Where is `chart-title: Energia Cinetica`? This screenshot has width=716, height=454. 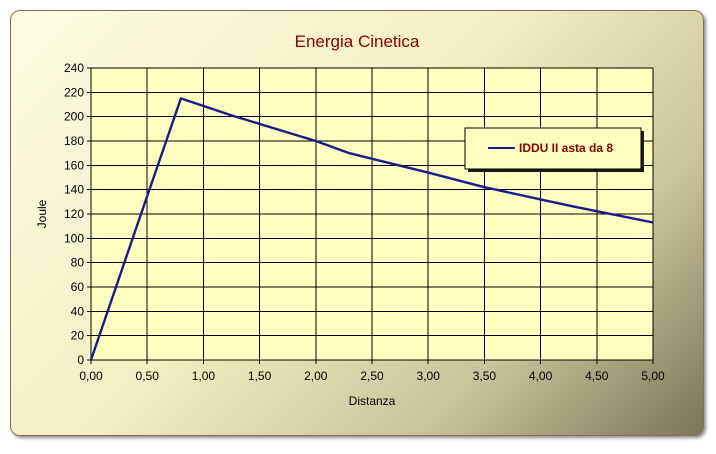 chart-title: Energia Cinetica is located at coordinates (357, 41).